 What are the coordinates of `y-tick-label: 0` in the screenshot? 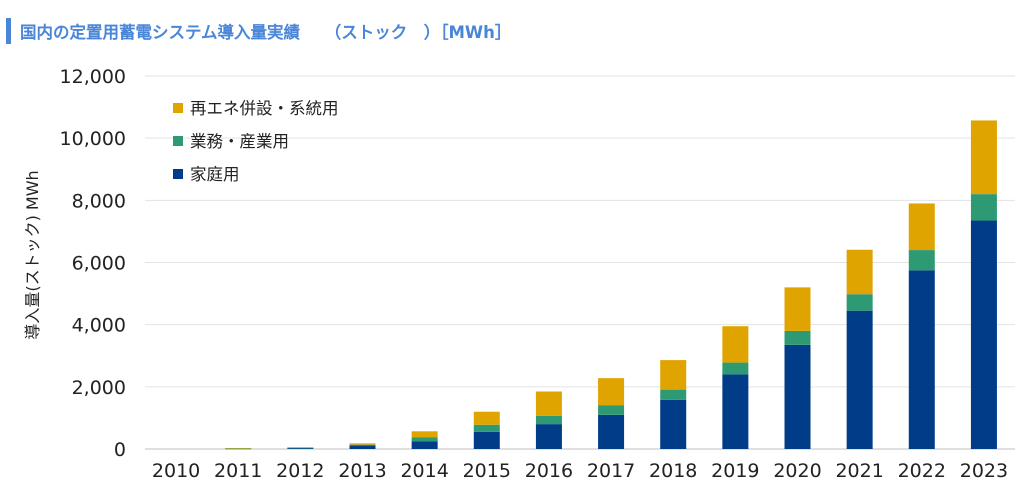 It's located at (120, 450).